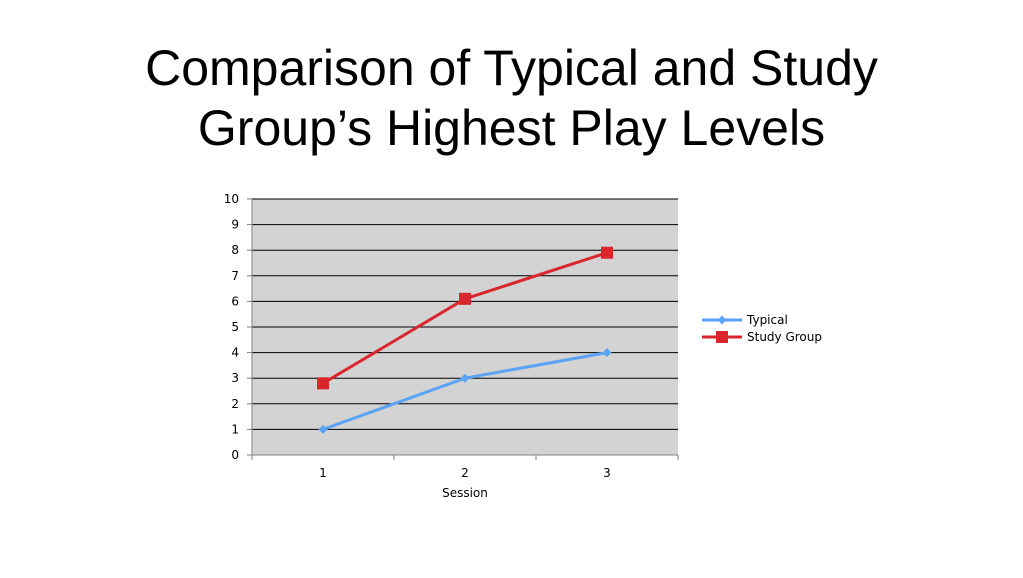 The width and height of the screenshot is (1023, 578). What do you see at coordinates (235, 378) in the screenshot?
I see `y-tick-label: 3` at bounding box center [235, 378].